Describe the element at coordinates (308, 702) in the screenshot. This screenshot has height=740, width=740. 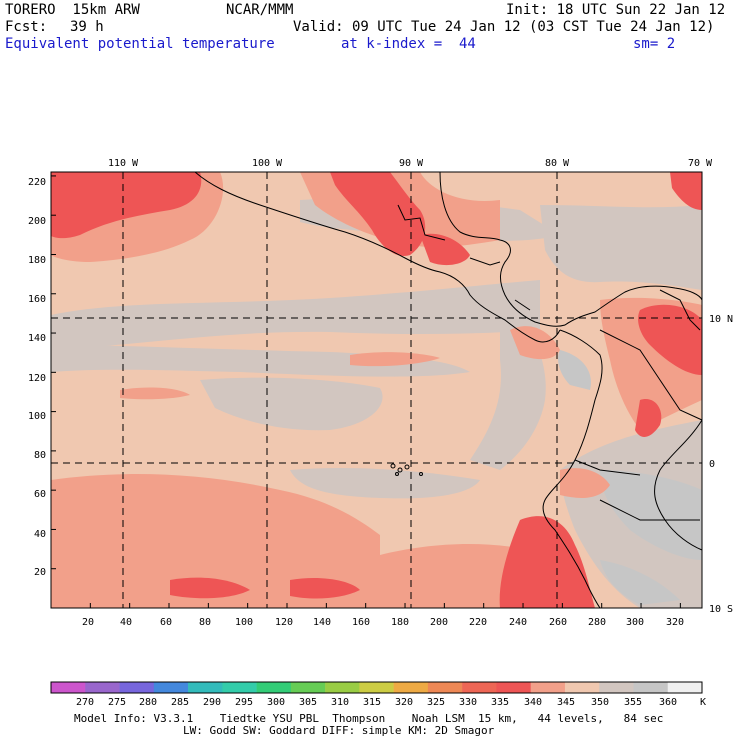
I see `colorbar-value: 305` at that location.